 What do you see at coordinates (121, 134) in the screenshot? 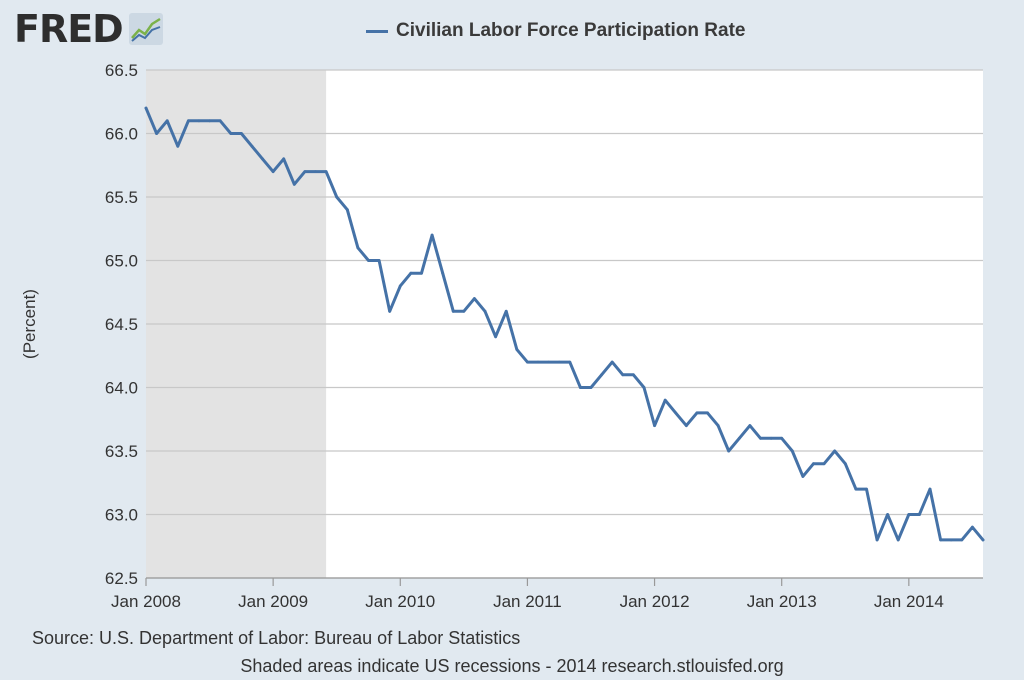
I see `y-tick-label: 66.0` at bounding box center [121, 134].